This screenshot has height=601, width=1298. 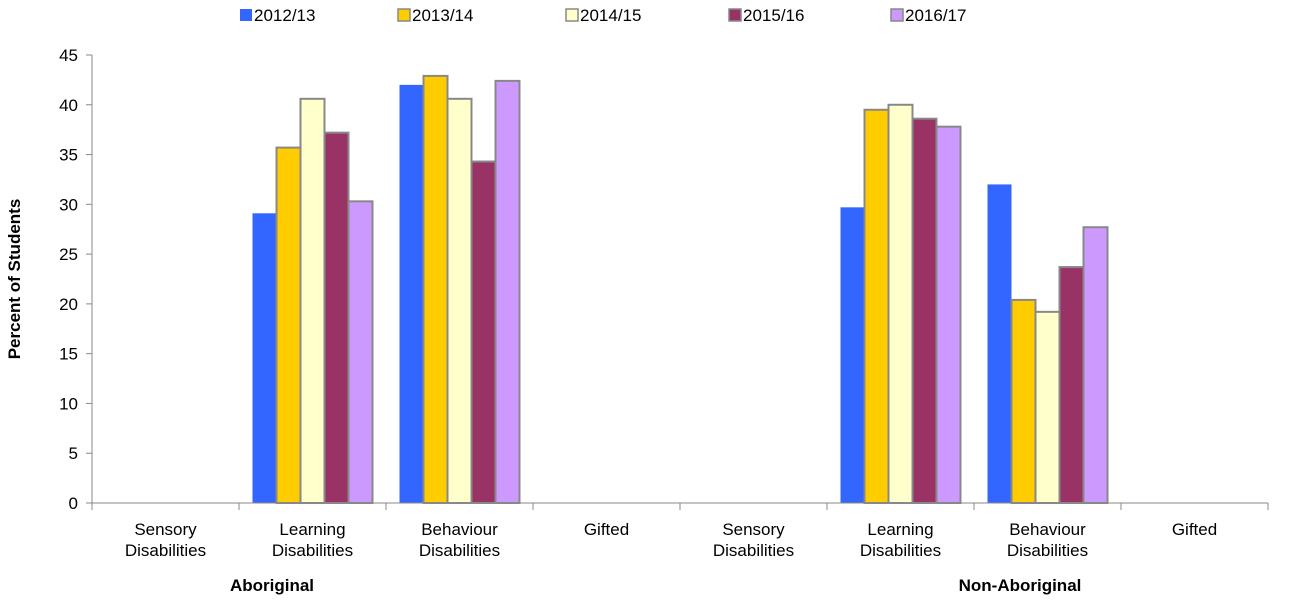 I want to click on legend-label: 2012/13, so click(x=284, y=15).